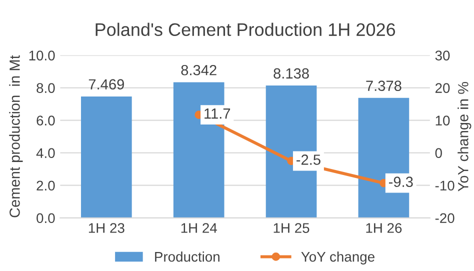 This screenshot has height=271, width=474. What do you see at coordinates (199, 228) in the screenshot?
I see `x-tick-label: 1H 24` at bounding box center [199, 228].